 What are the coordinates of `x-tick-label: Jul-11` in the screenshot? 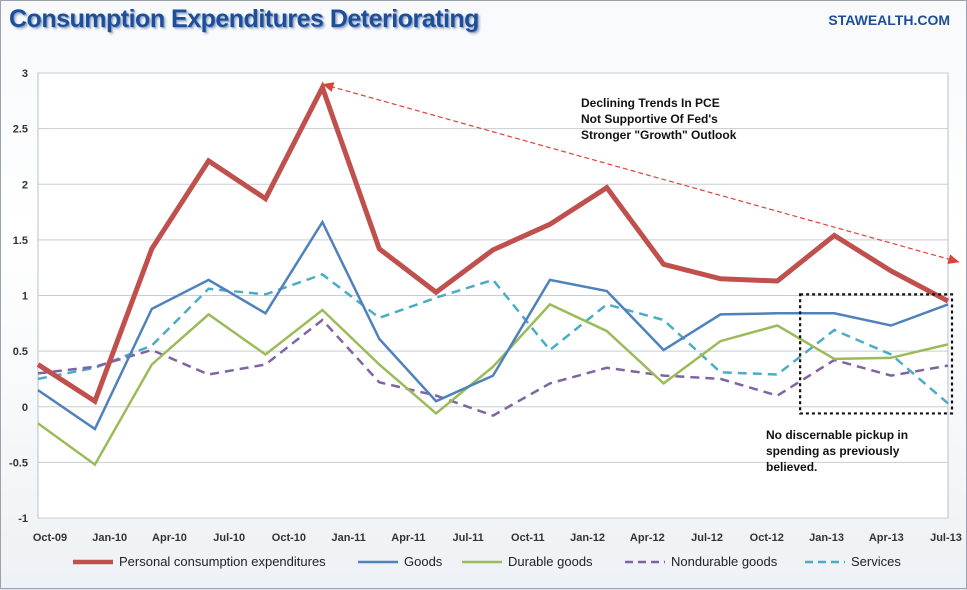 It's located at (468, 538).